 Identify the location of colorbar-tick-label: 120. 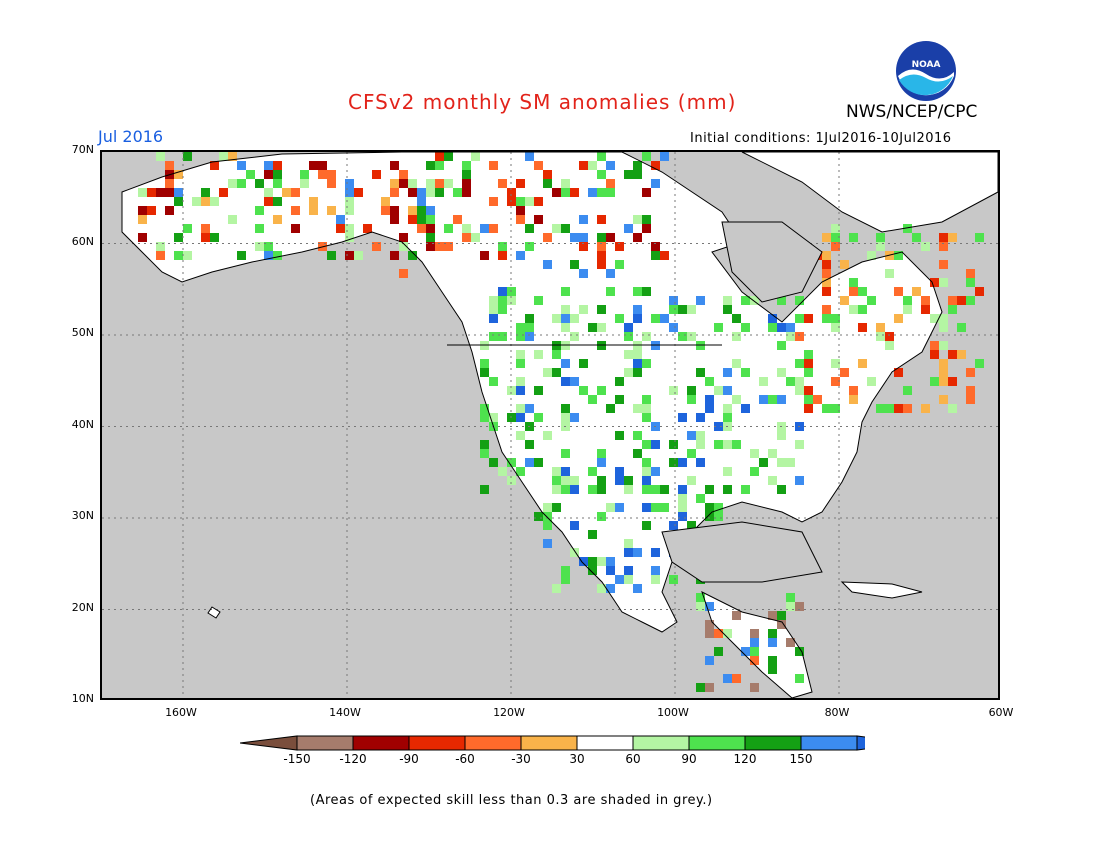
(745, 759).